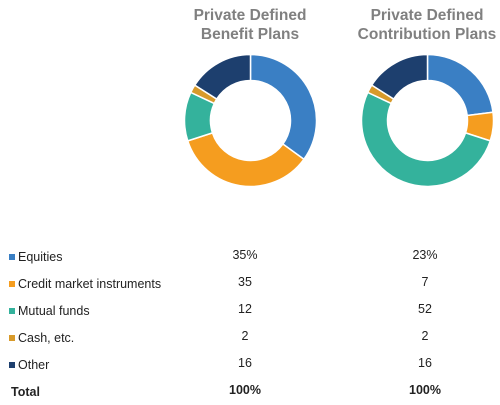 The width and height of the screenshot is (500, 405). Describe the element at coordinates (425, 336) in the screenshot. I see `value-contribution-cash: 2` at that location.